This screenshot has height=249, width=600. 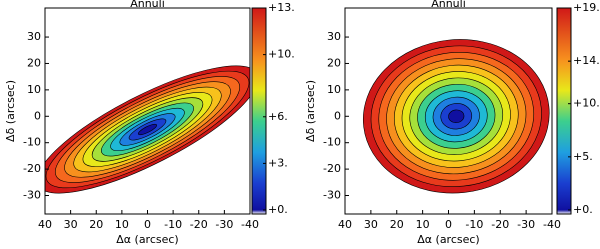 I want to click on colorbar-tick-label: +13., so click(x=281, y=7).